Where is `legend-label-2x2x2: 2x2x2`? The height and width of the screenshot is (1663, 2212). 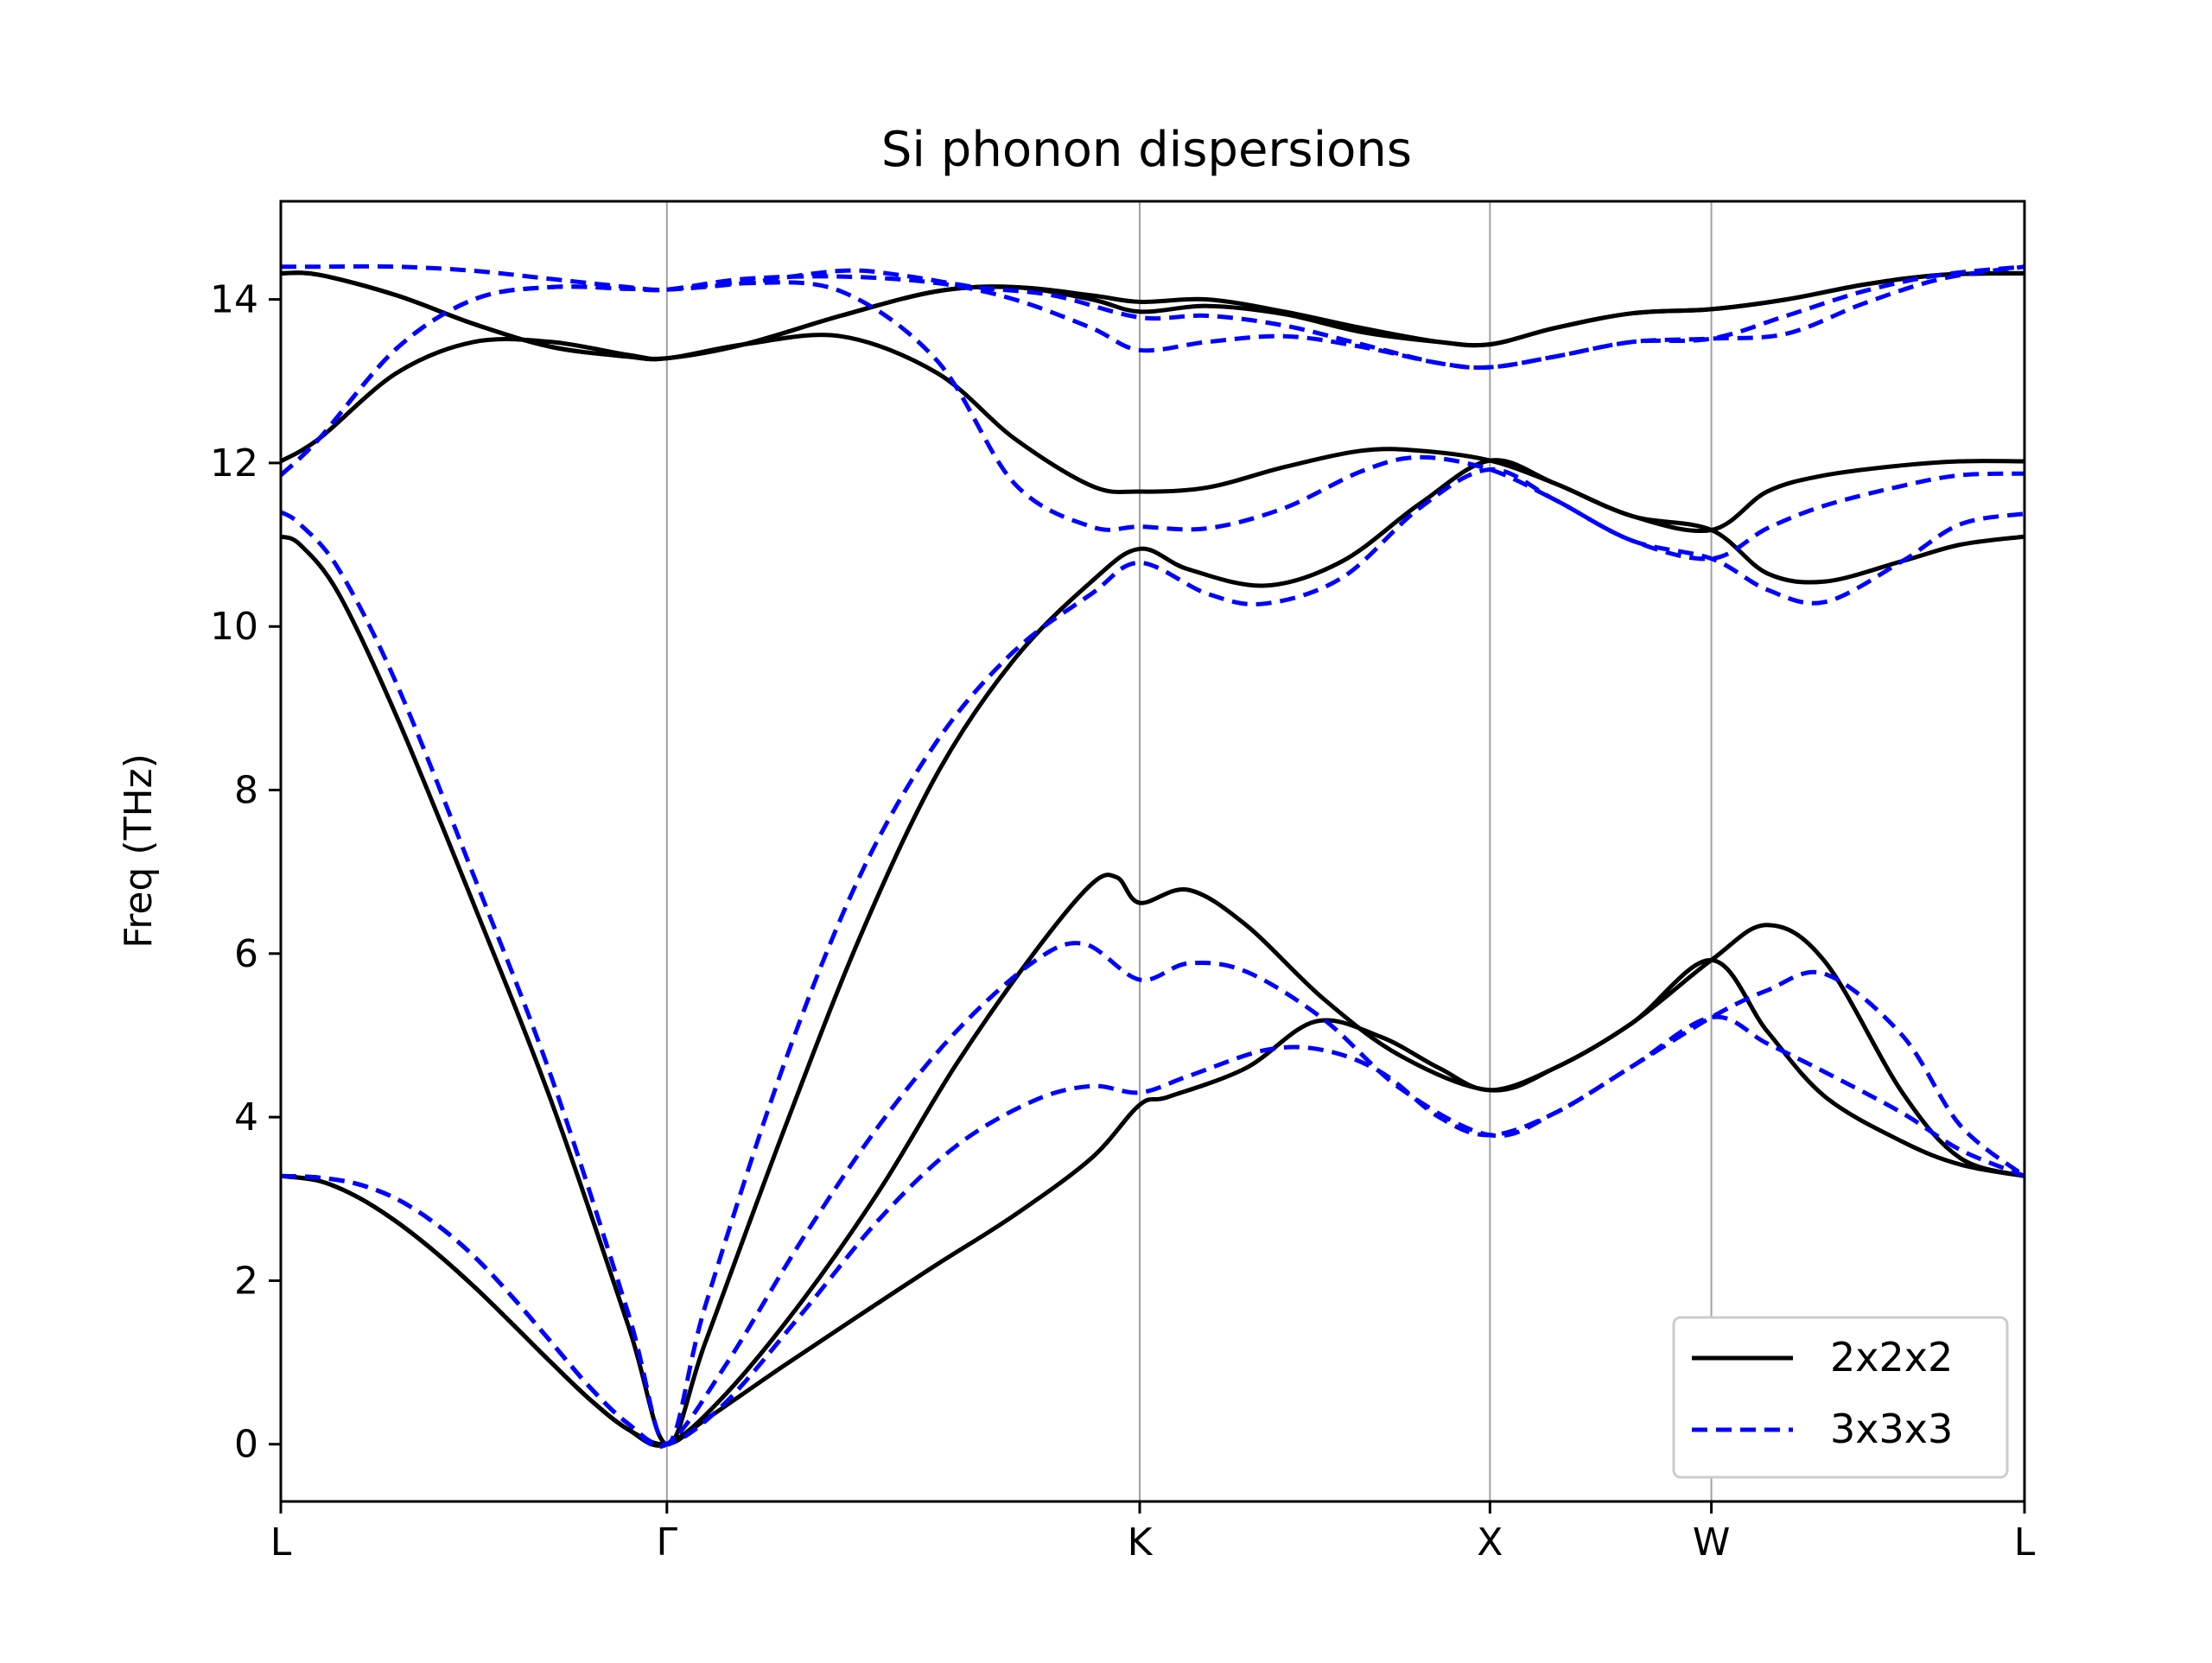 legend-label-2x2x2: 2x2x2 is located at coordinates (1891, 1358).